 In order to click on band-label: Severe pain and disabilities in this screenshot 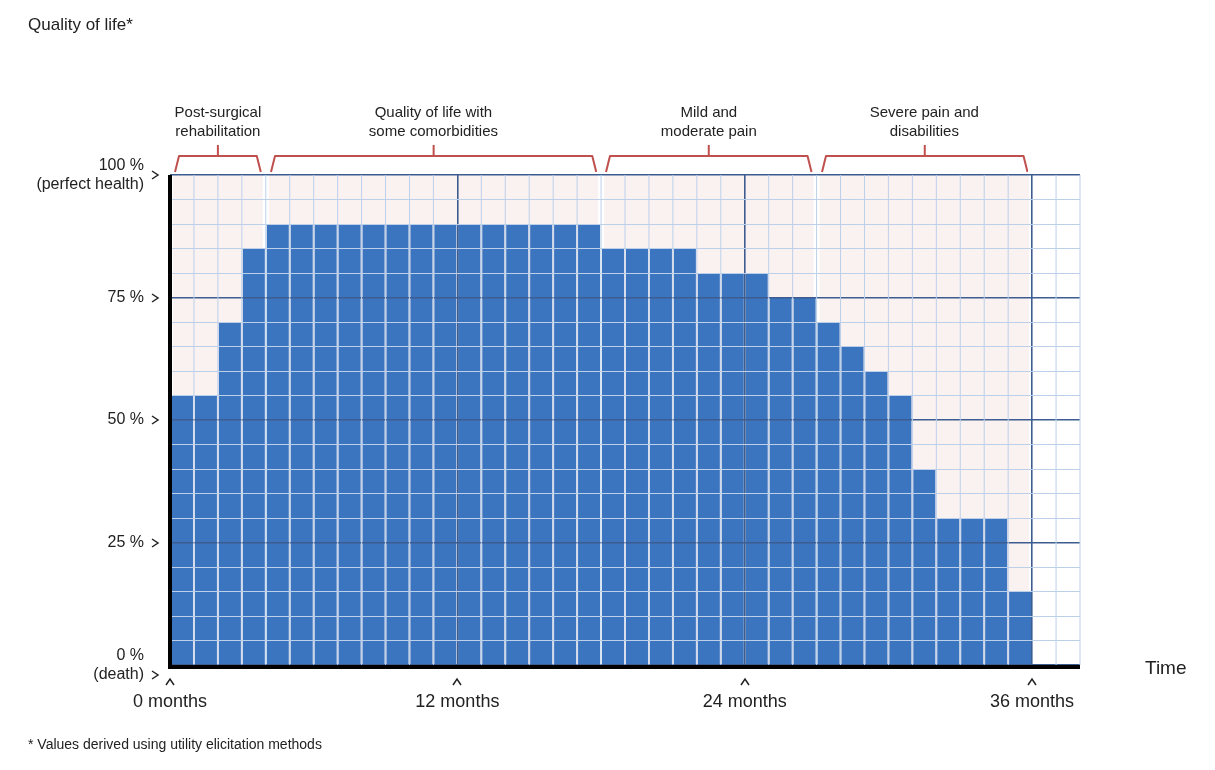, I will do `click(924, 121)`.